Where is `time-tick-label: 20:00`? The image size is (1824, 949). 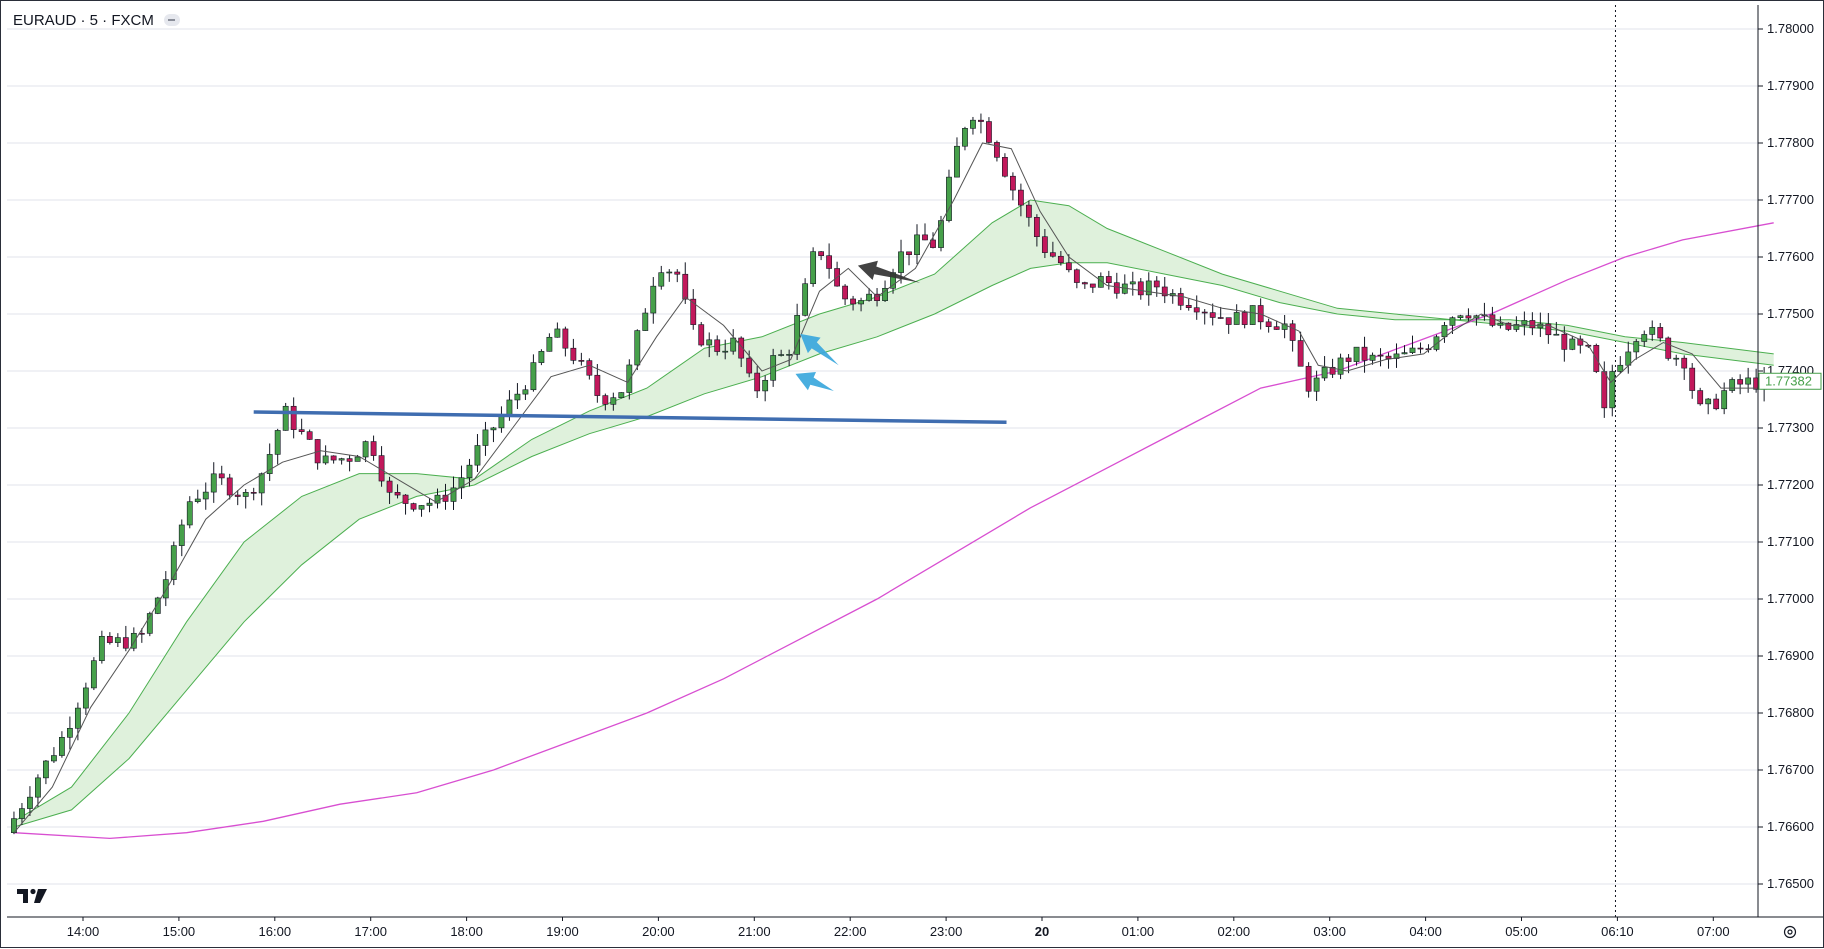 time-tick-label: 20:00 is located at coordinates (658, 931).